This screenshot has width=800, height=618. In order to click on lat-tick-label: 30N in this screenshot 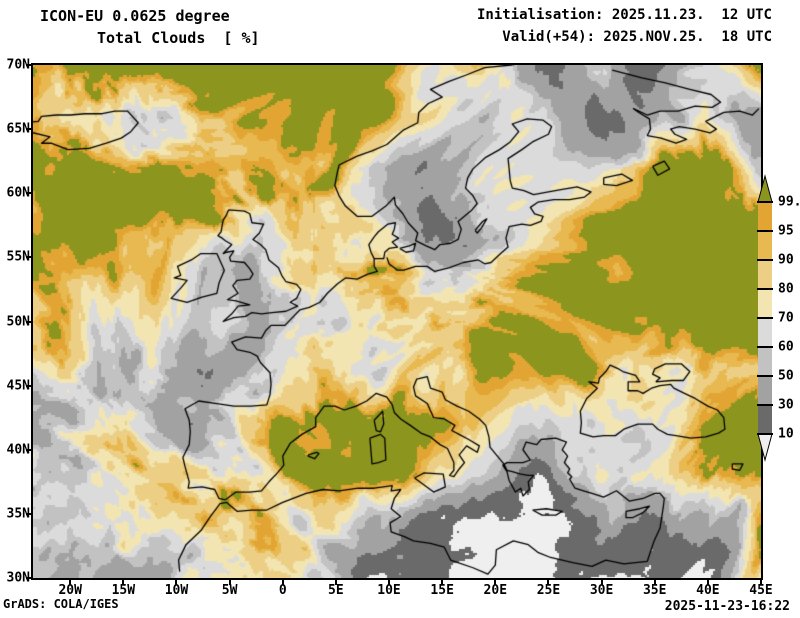, I will do `click(18, 578)`.